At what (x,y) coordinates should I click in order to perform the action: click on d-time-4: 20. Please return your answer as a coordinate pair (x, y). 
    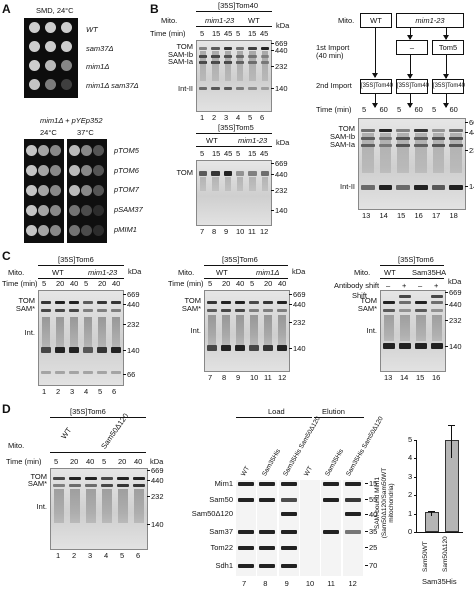
    Looking at the image, I should click on (122, 461).